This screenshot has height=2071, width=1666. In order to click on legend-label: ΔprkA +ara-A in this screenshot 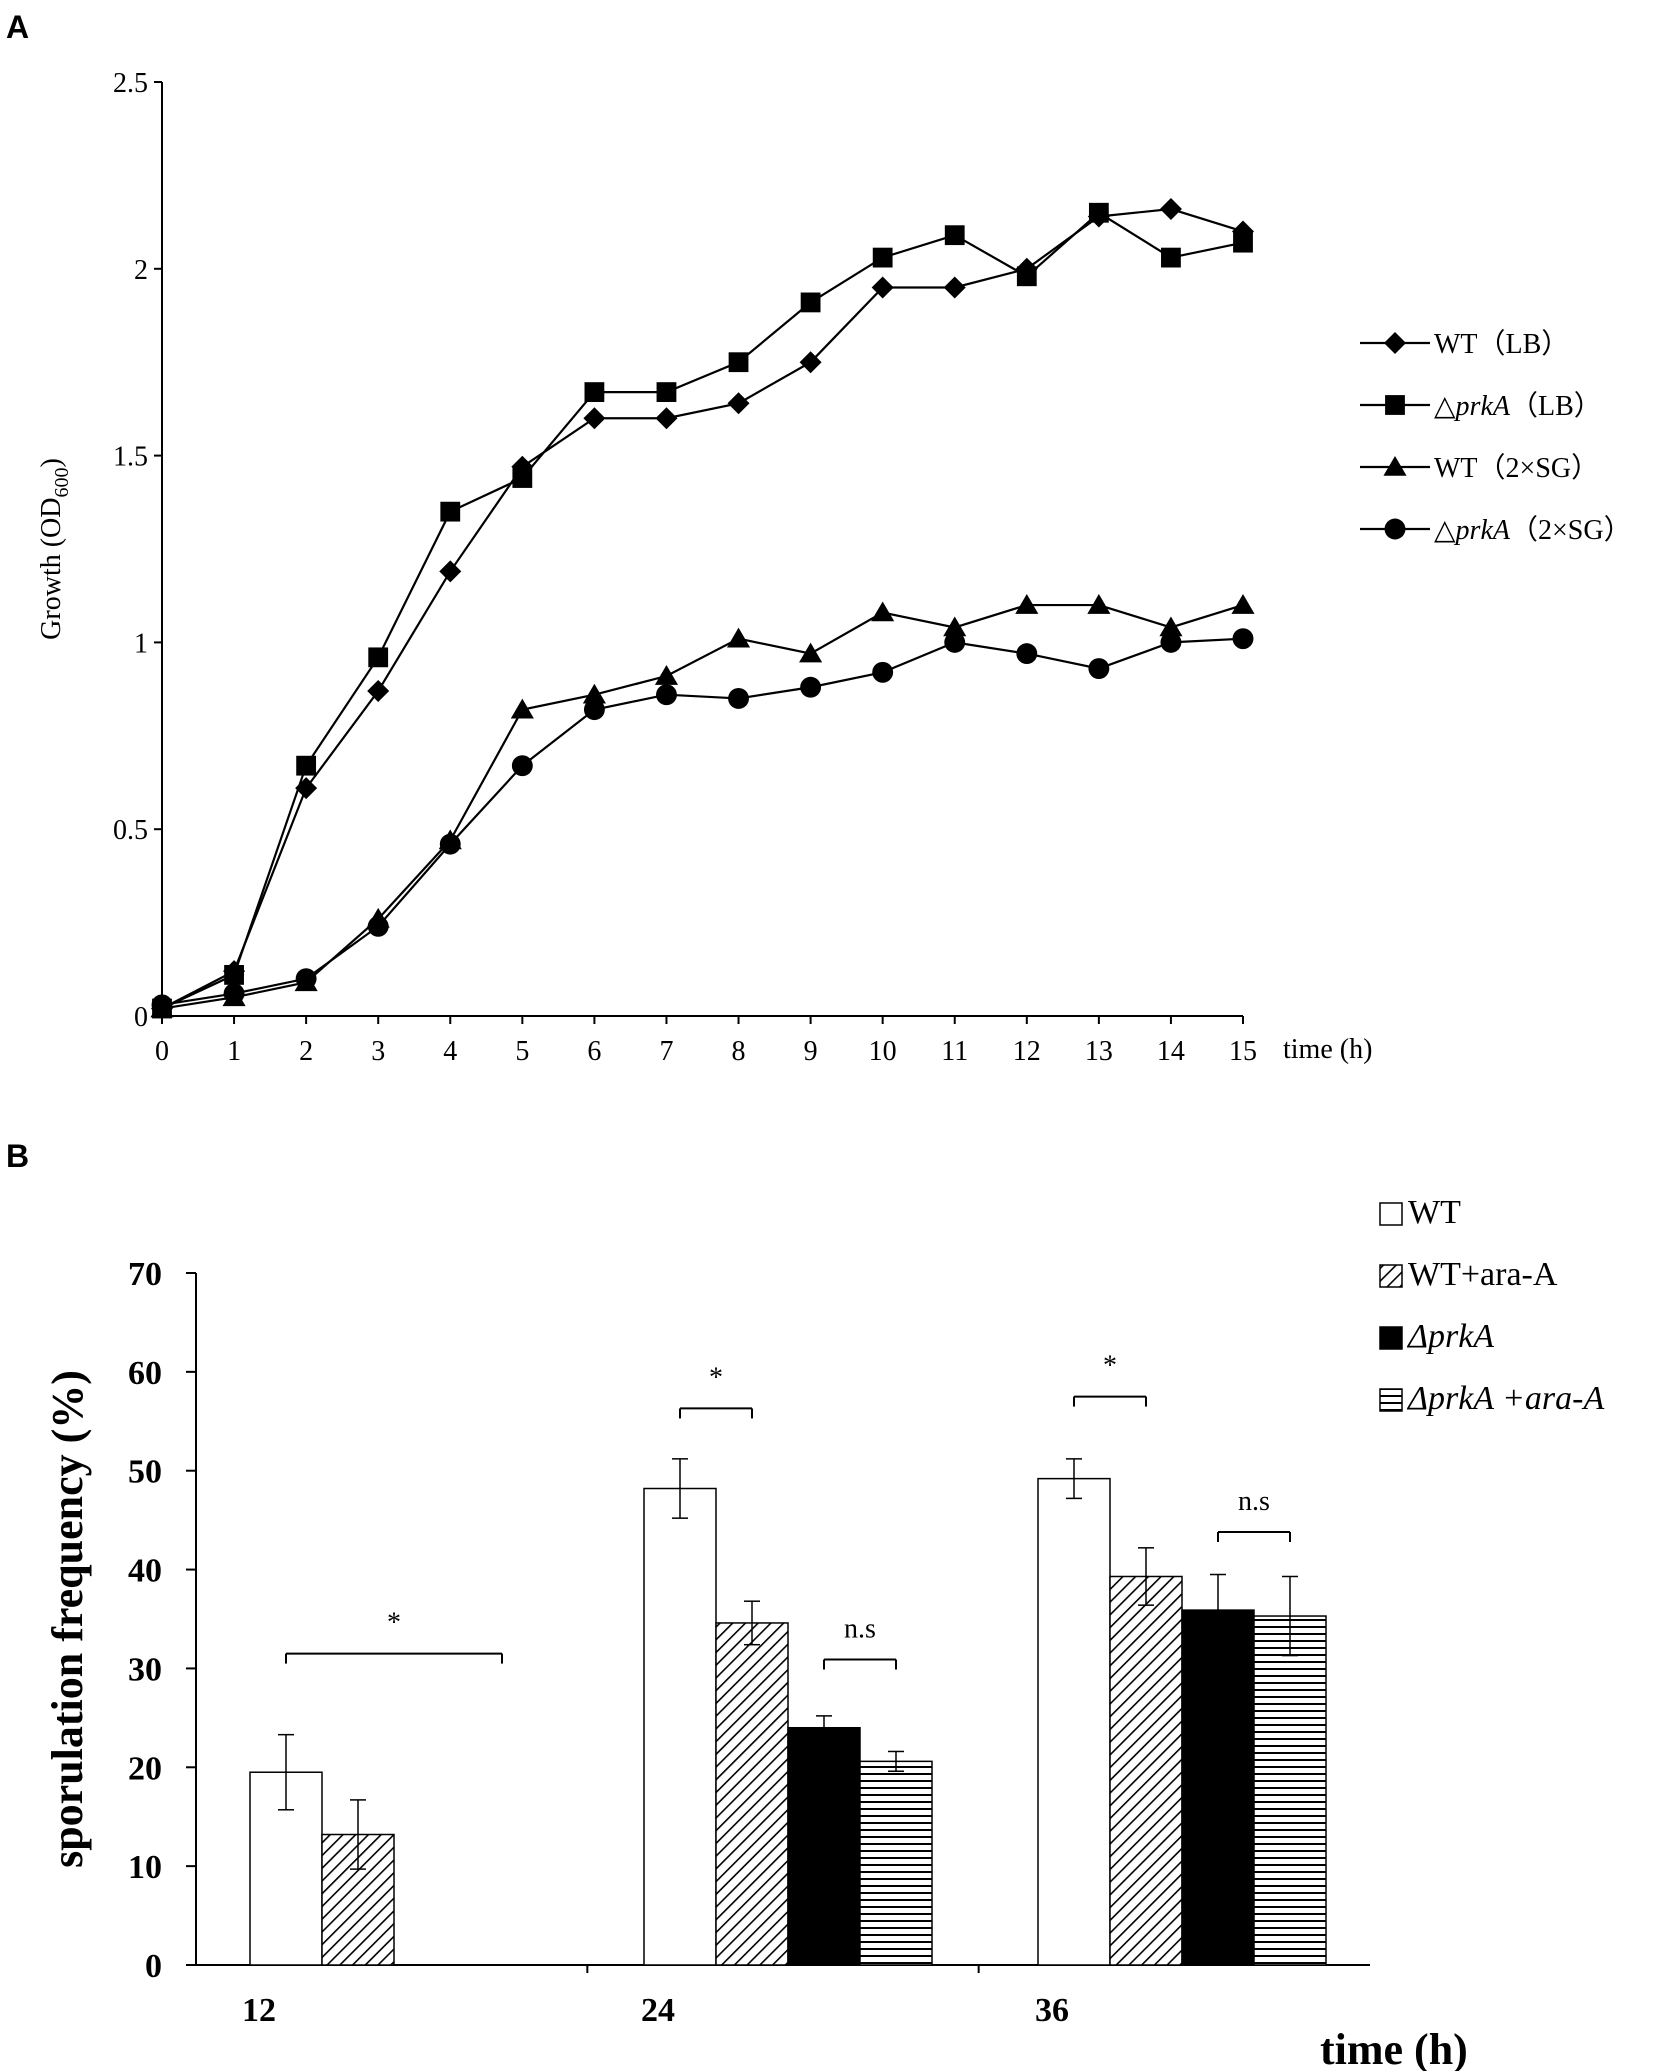, I will do `click(1505, 1398)`.